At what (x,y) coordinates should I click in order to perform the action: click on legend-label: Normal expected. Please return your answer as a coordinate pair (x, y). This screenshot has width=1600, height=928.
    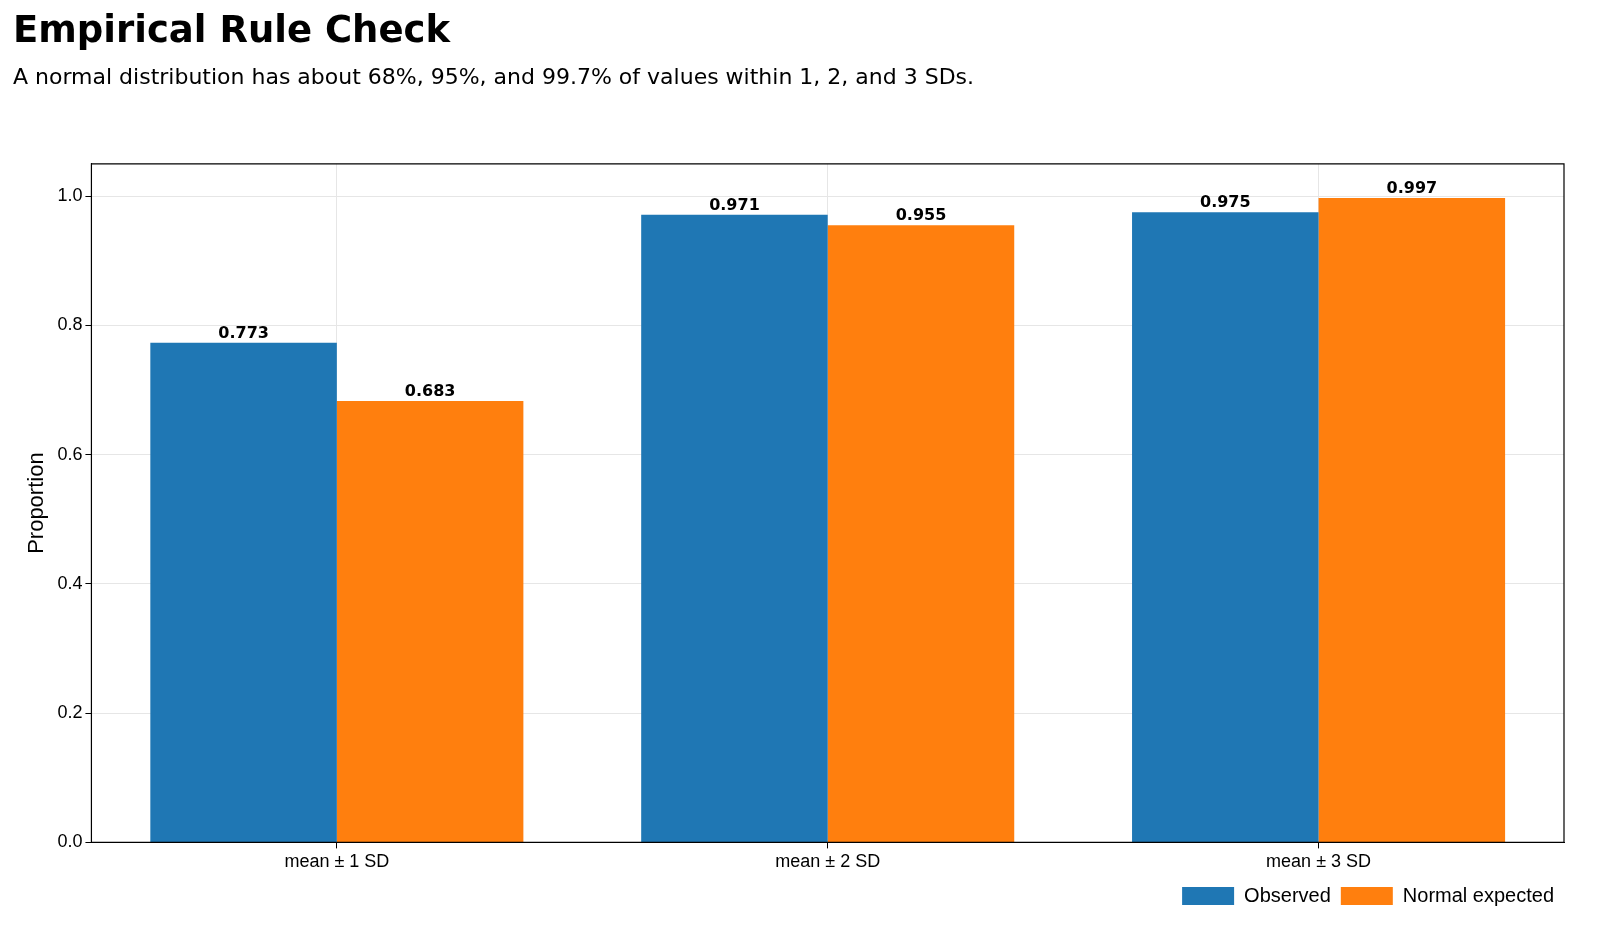
    Looking at the image, I should click on (1478, 894).